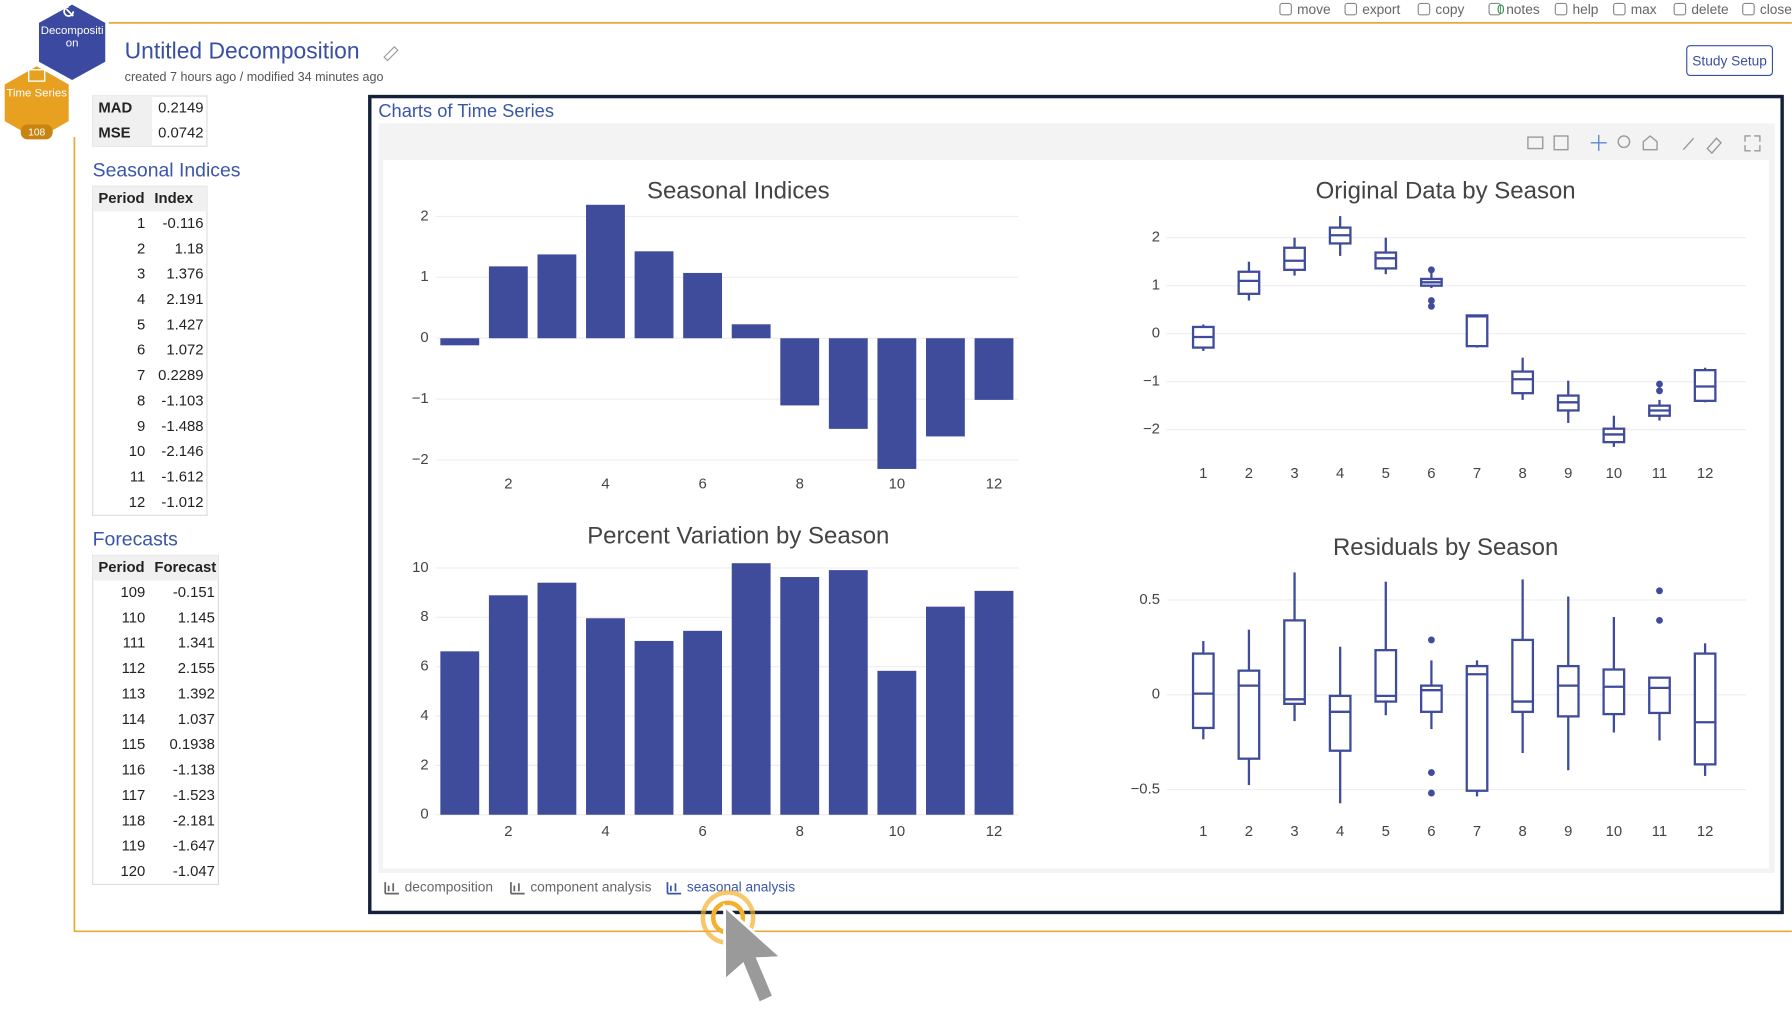 The image size is (1792, 1009). What do you see at coordinates (182, 427) in the screenshot?
I see `value-cell: -1.488` at bounding box center [182, 427].